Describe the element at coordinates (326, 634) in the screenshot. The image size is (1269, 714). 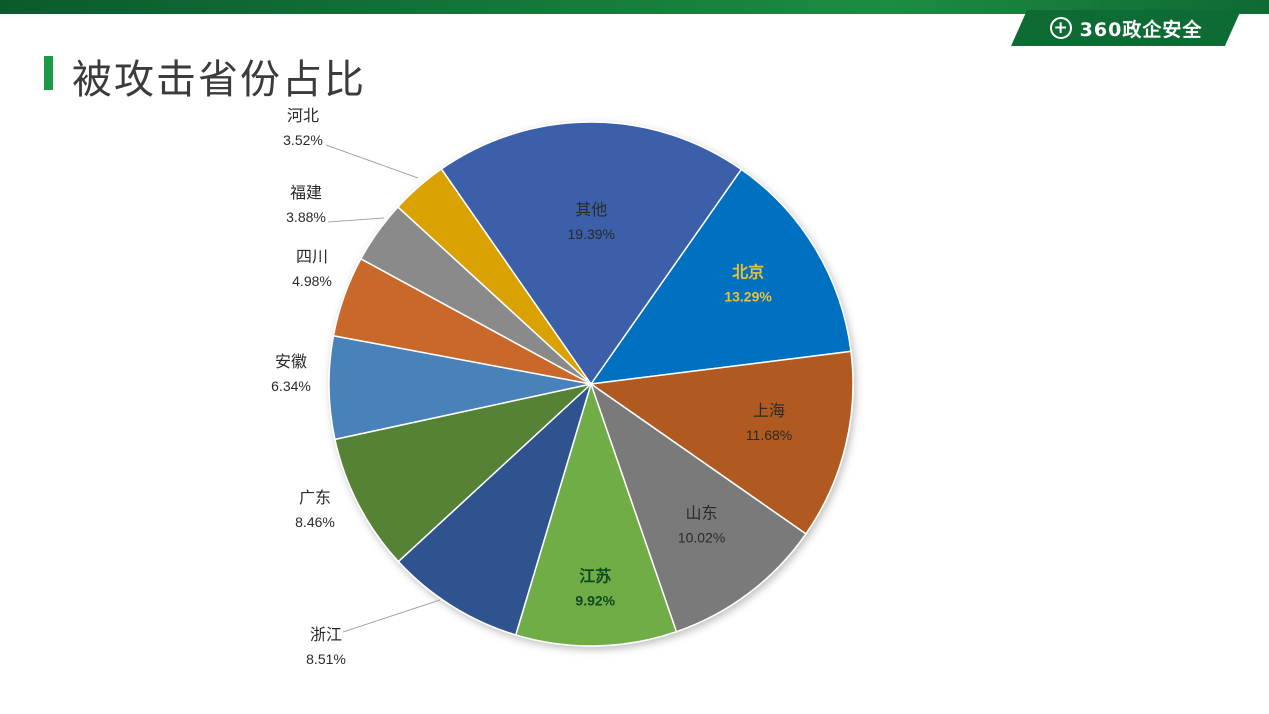
I see `slice-label-name: 浙江` at that location.